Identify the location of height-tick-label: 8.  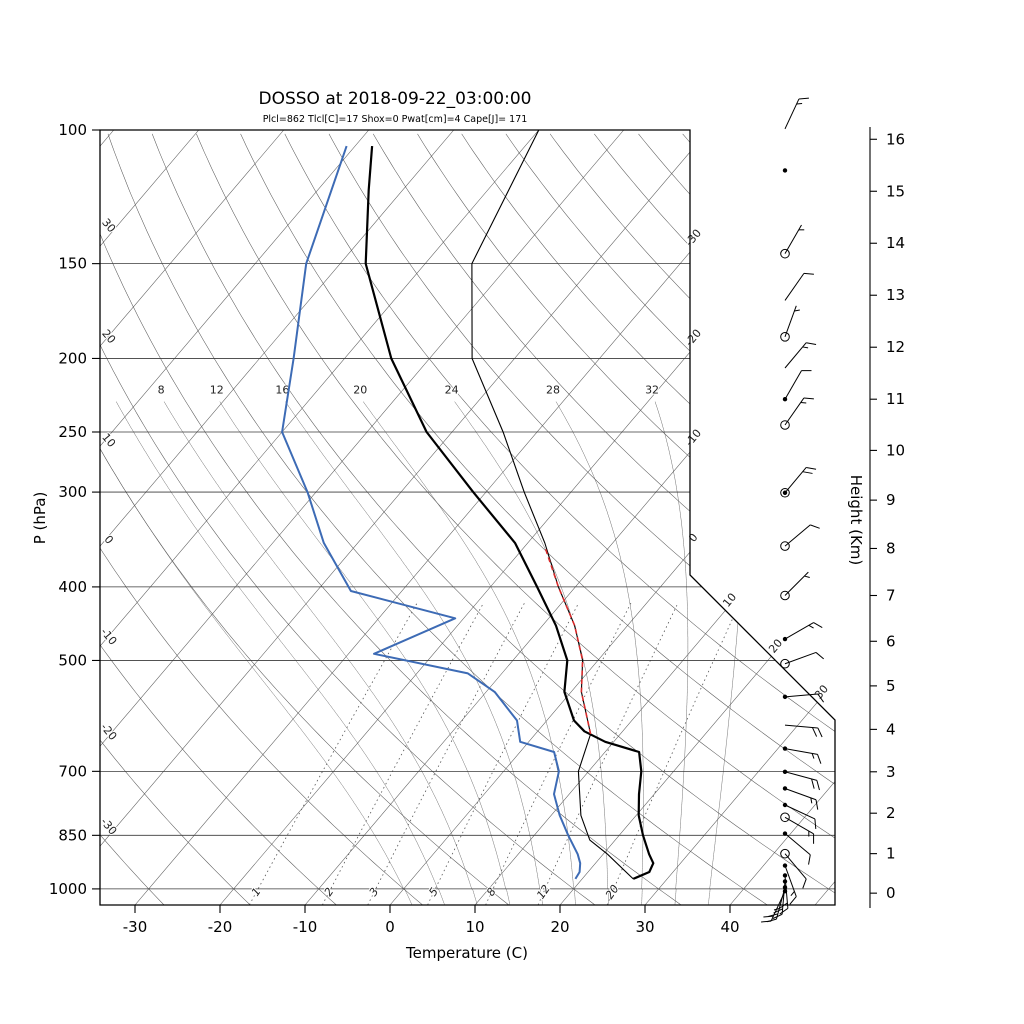
(891, 548).